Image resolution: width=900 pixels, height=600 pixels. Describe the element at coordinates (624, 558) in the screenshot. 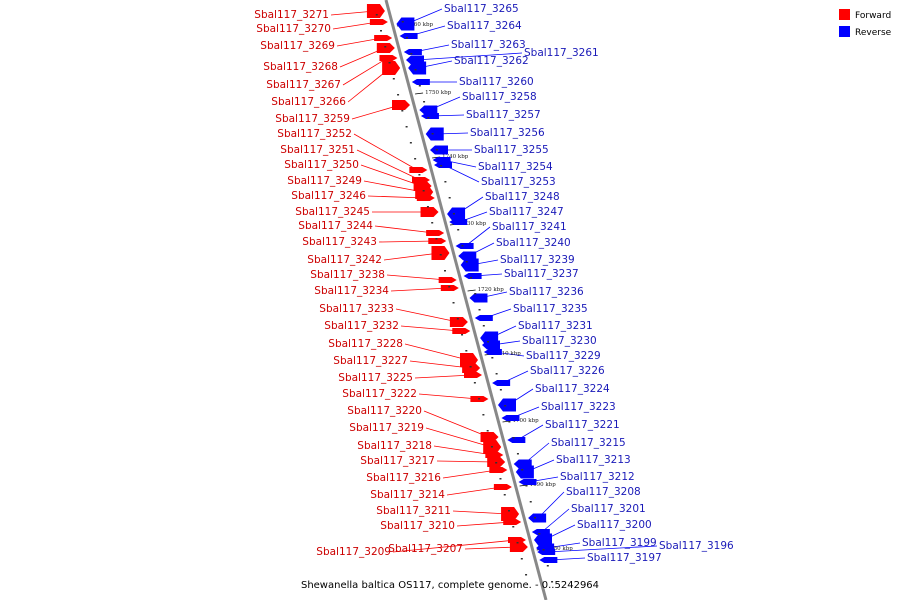

I see `reverse-gene-label: Sbal117_3197` at that location.